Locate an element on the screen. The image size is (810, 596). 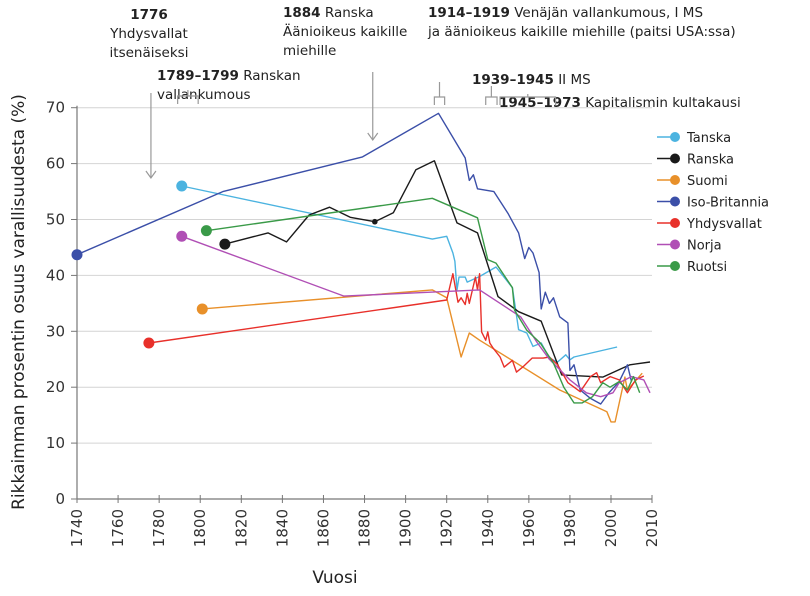
series-point-marker is located at coordinates (375, 221).